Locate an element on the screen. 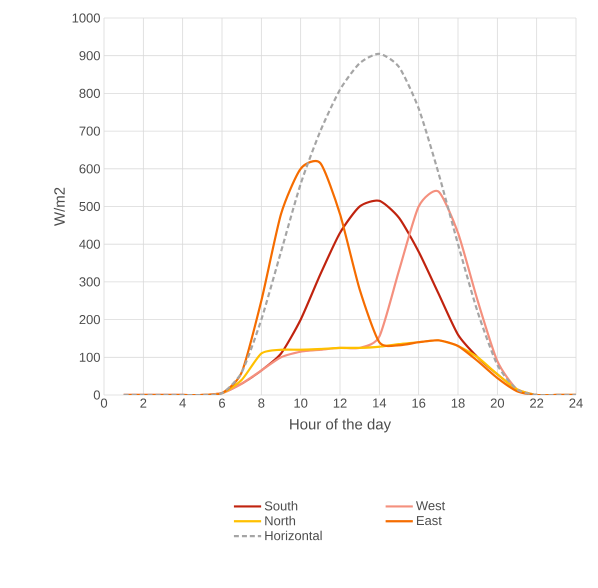 This screenshot has width=598, height=588. y-tick-label: 900 is located at coordinates (89, 55).